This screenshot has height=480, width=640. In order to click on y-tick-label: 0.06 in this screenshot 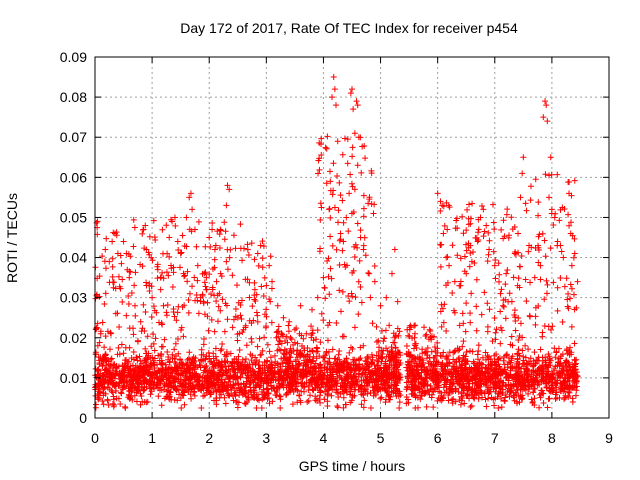, I will do `click(73, 177)`.